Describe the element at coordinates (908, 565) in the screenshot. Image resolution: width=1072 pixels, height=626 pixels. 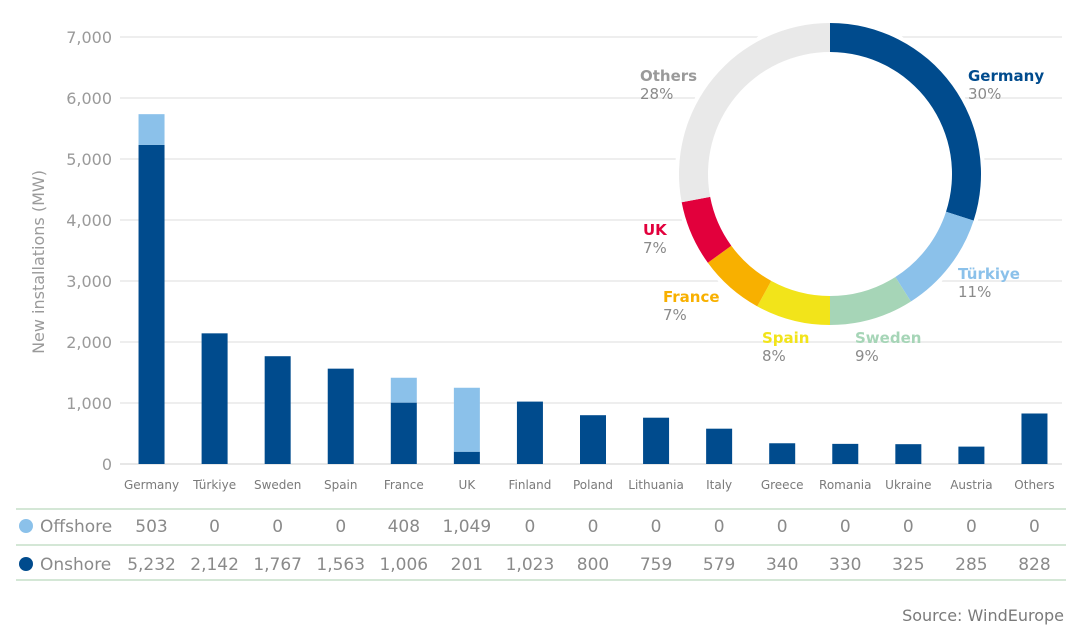
I see `table-value: 325` at that location.